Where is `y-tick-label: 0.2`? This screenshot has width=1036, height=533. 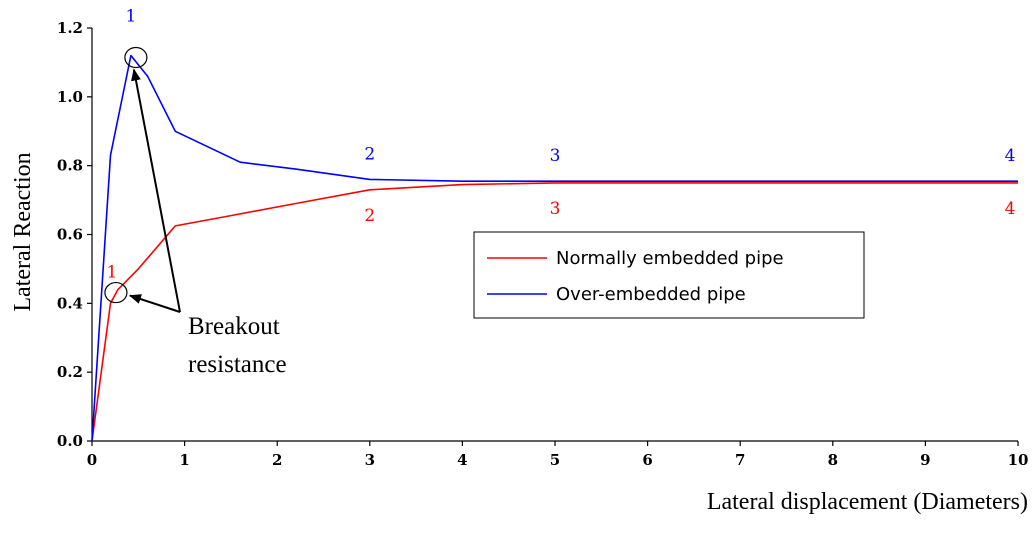
y-tick-label: 0.2 is located at coordinates (70, 372).